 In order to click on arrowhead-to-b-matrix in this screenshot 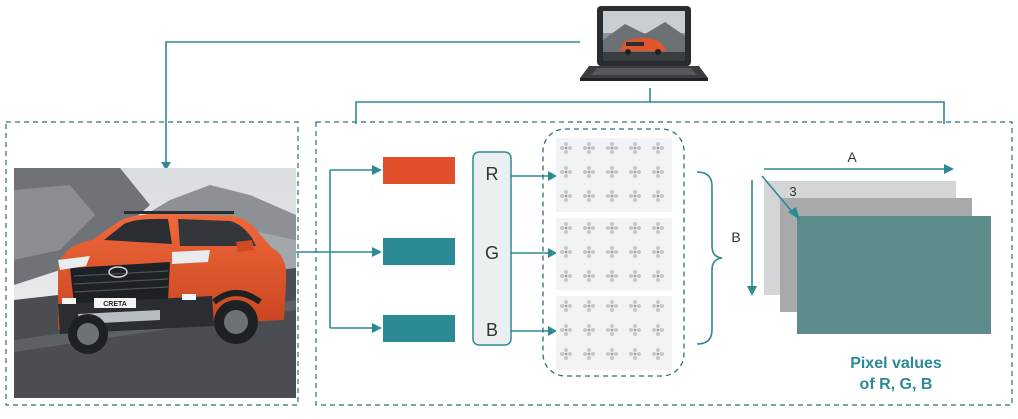, I will do `click(552, 331)`.